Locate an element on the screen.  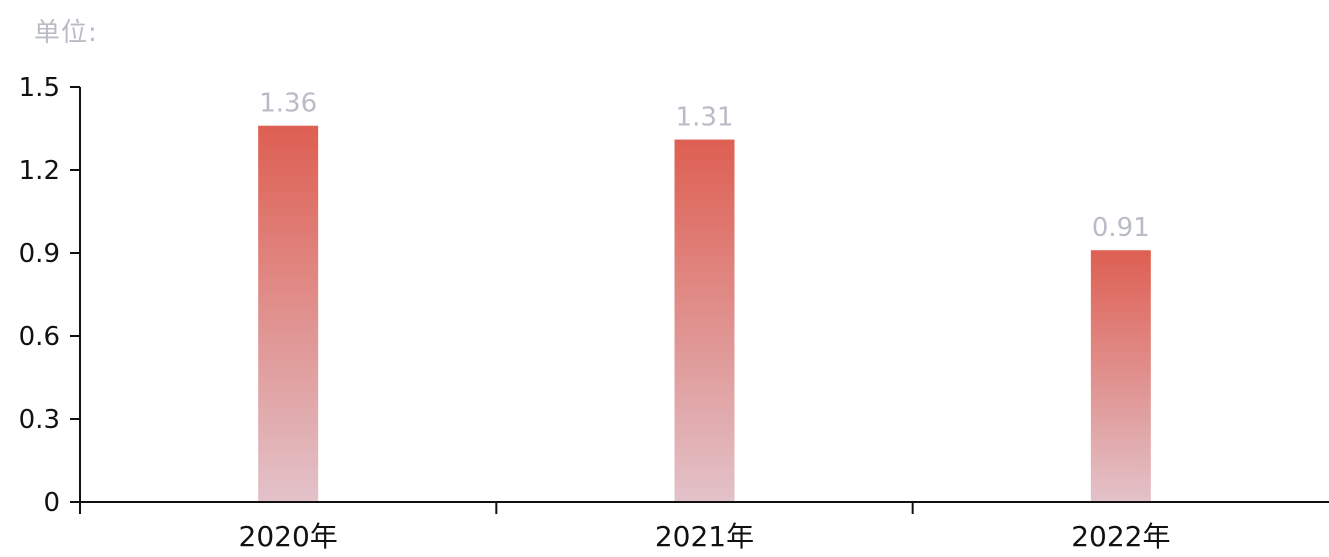
x-tick-label: 2021年 is located at coordinates (704, 536).